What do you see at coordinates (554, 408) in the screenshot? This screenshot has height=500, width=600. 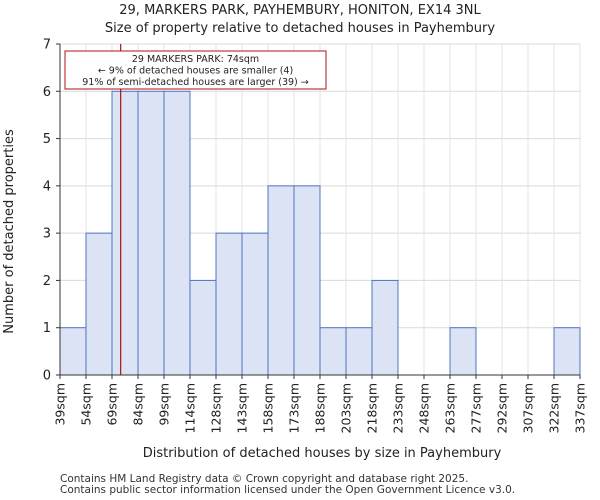 I see `x-tick-label: 322sqm` at bounding box center [554, 408].